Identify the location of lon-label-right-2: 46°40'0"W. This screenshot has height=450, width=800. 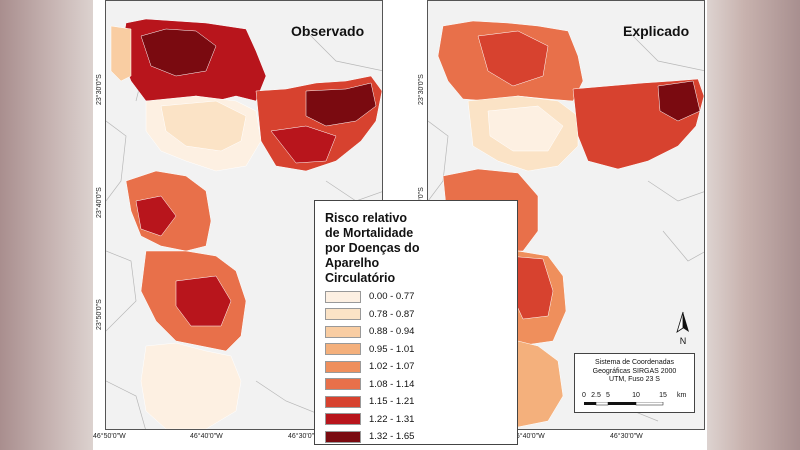
(528, 436).